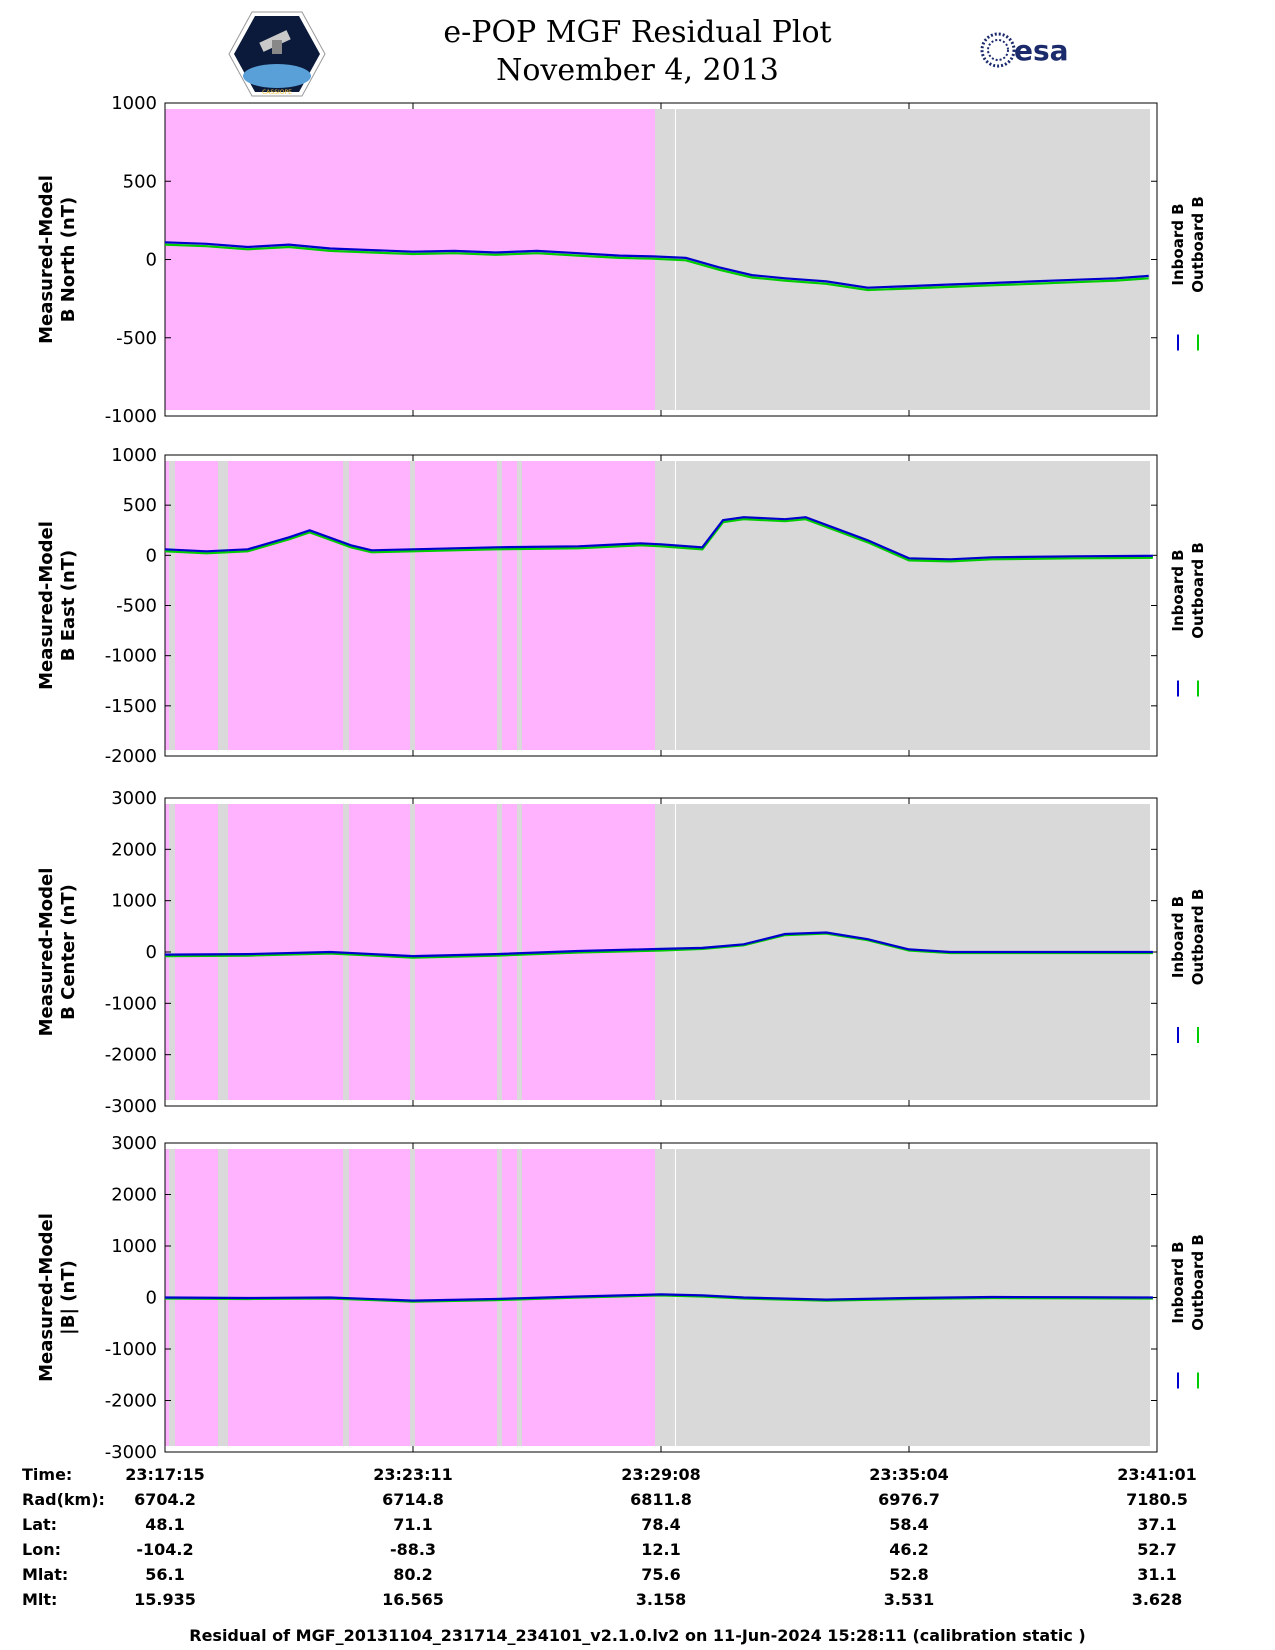 Image resolution: width=1275 pixels, height=1650 pixels. What do you see at coordinates (165, 1474) in the screenshot?
I see `info-cell: 23:17:15` at bounding box center [165, 1474].